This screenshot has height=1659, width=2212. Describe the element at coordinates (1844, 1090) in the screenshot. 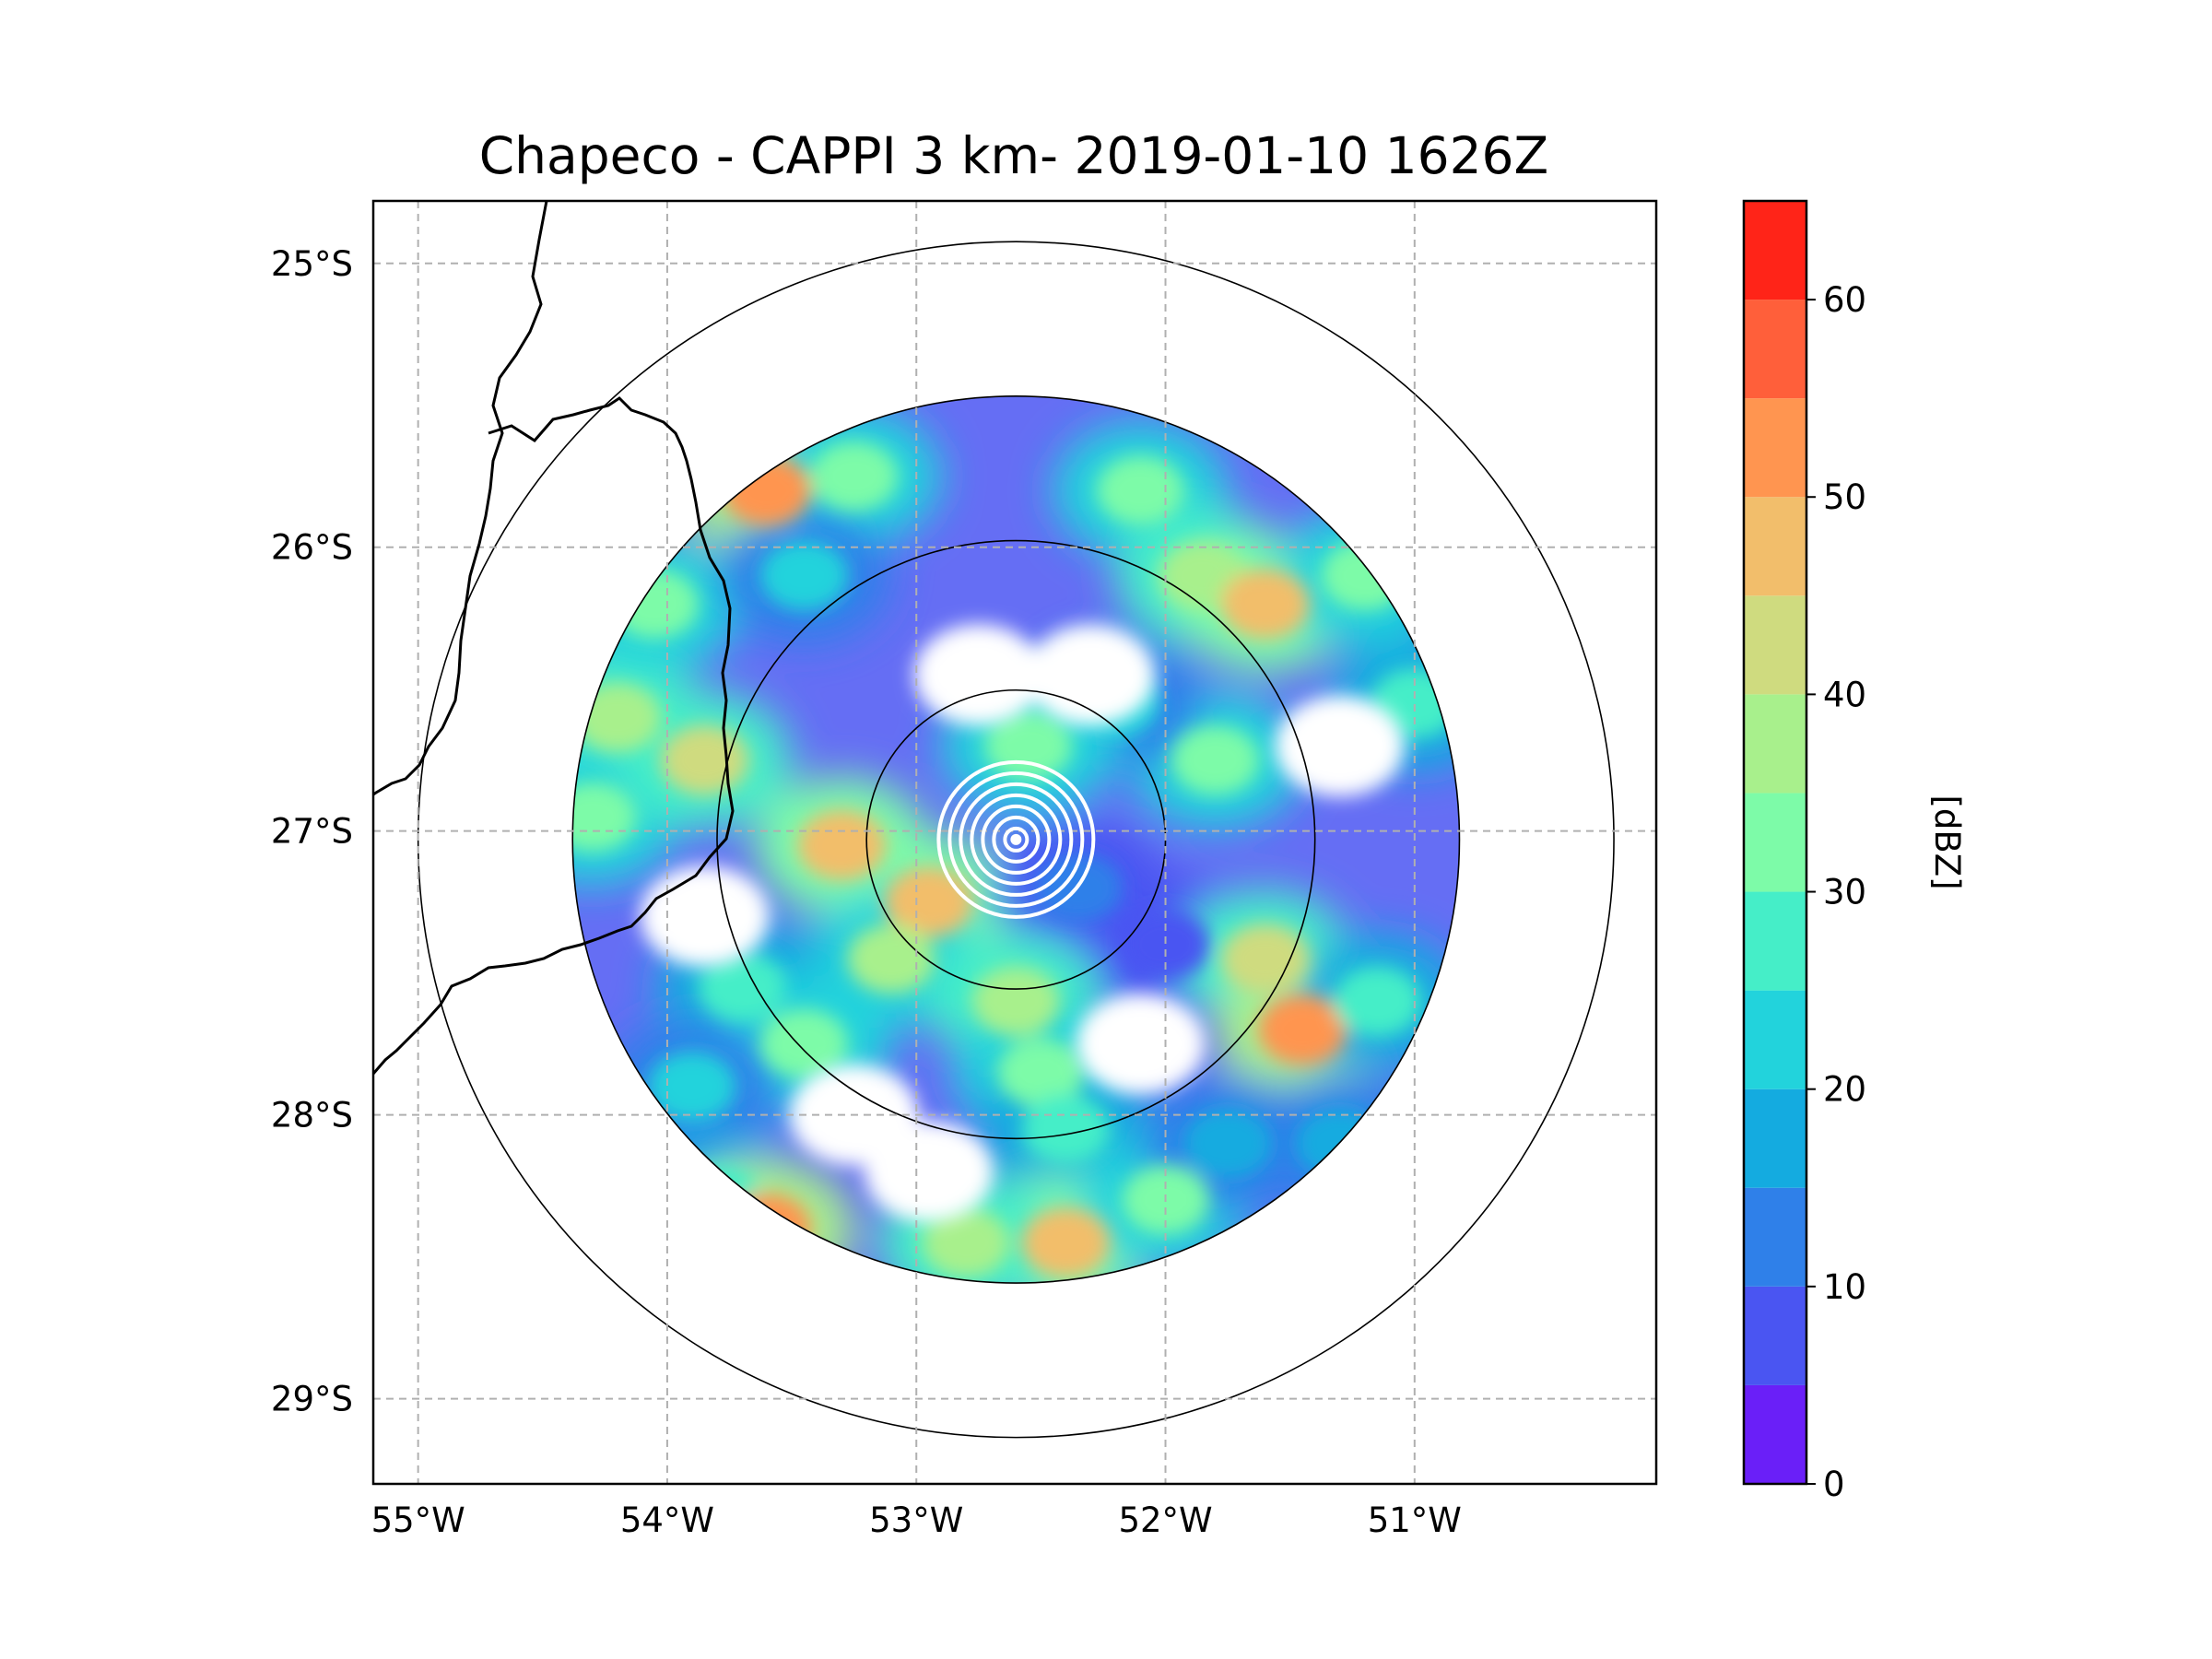

I see `colorbar-tick-label: 20` at that location.